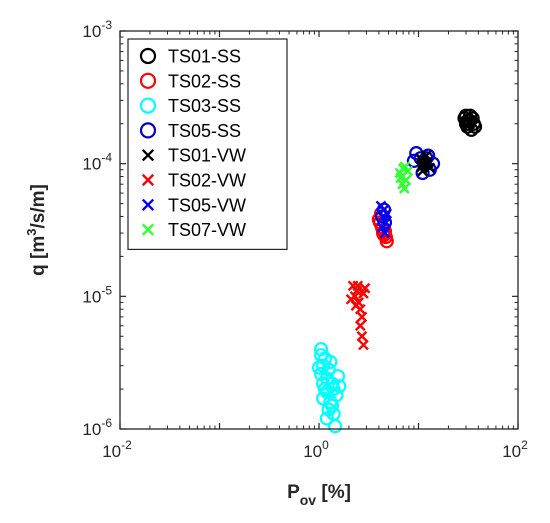  Describe the element at coordinates (97, 162) in the screenshot. I see `y-tick-label: 10⁻⁴` at that location.